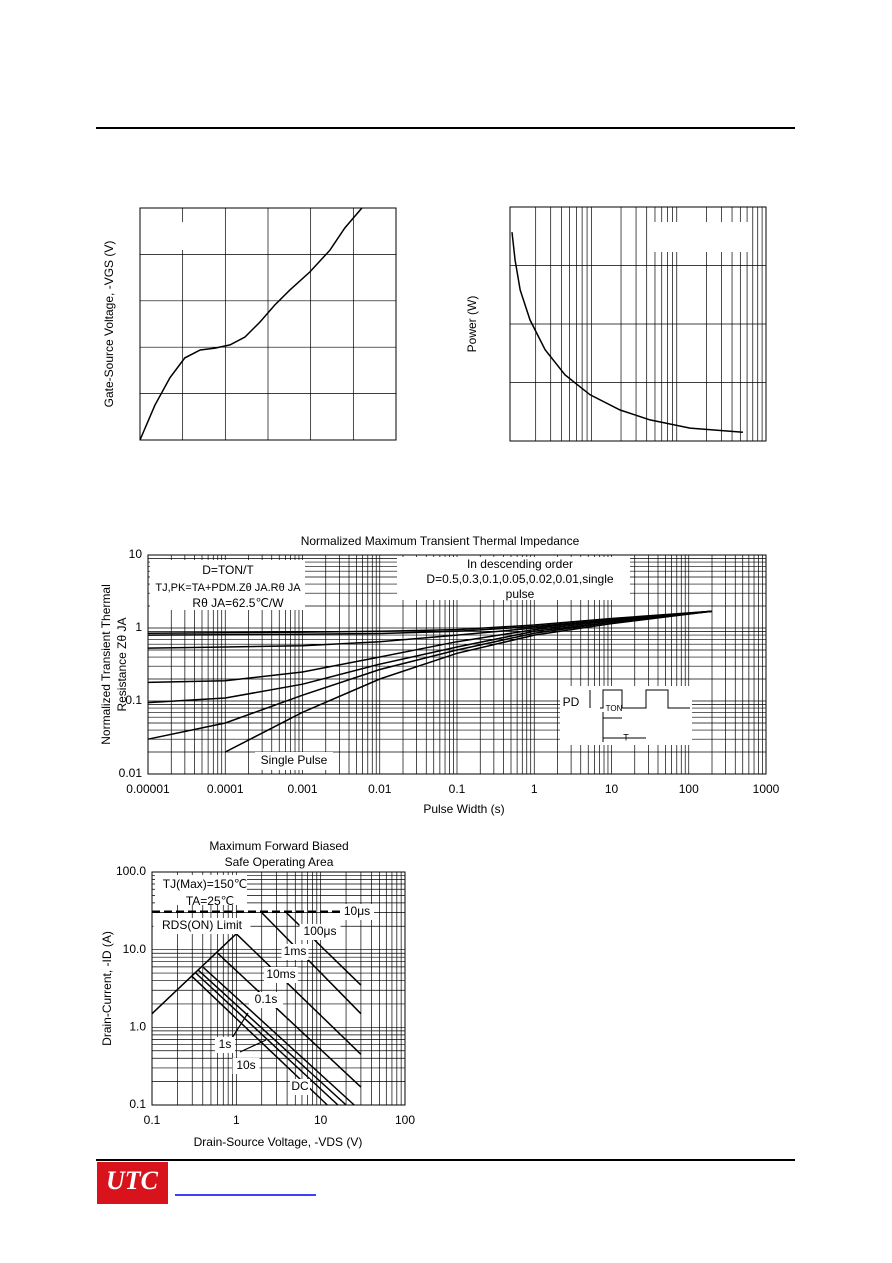 The width and height of the screenshot is (892, 1263). What do you see at coordinates (135, 949) in the screenshot?
I see `y-tick-label: 10.0` at bounding box center [135, 949].